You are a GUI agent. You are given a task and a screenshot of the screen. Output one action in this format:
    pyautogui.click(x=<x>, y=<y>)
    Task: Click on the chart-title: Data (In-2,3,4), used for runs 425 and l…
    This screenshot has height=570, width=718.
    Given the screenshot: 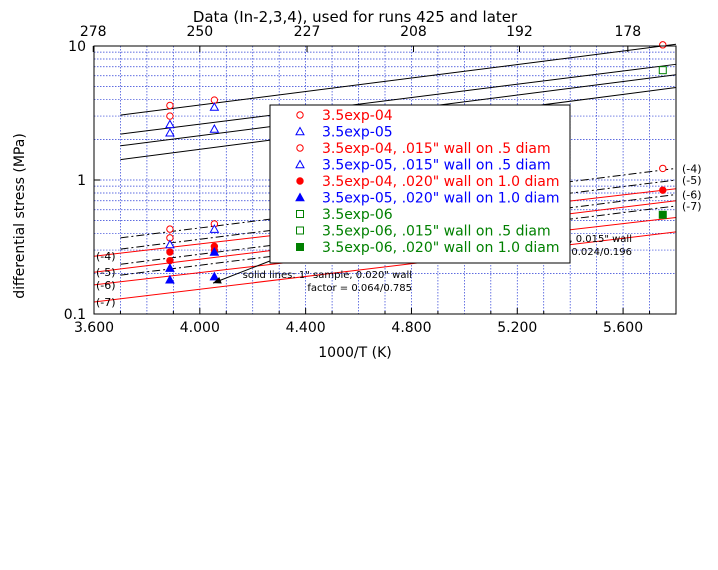 What is the action you would take?
    pyautogui.click(x=355, y=17)
    